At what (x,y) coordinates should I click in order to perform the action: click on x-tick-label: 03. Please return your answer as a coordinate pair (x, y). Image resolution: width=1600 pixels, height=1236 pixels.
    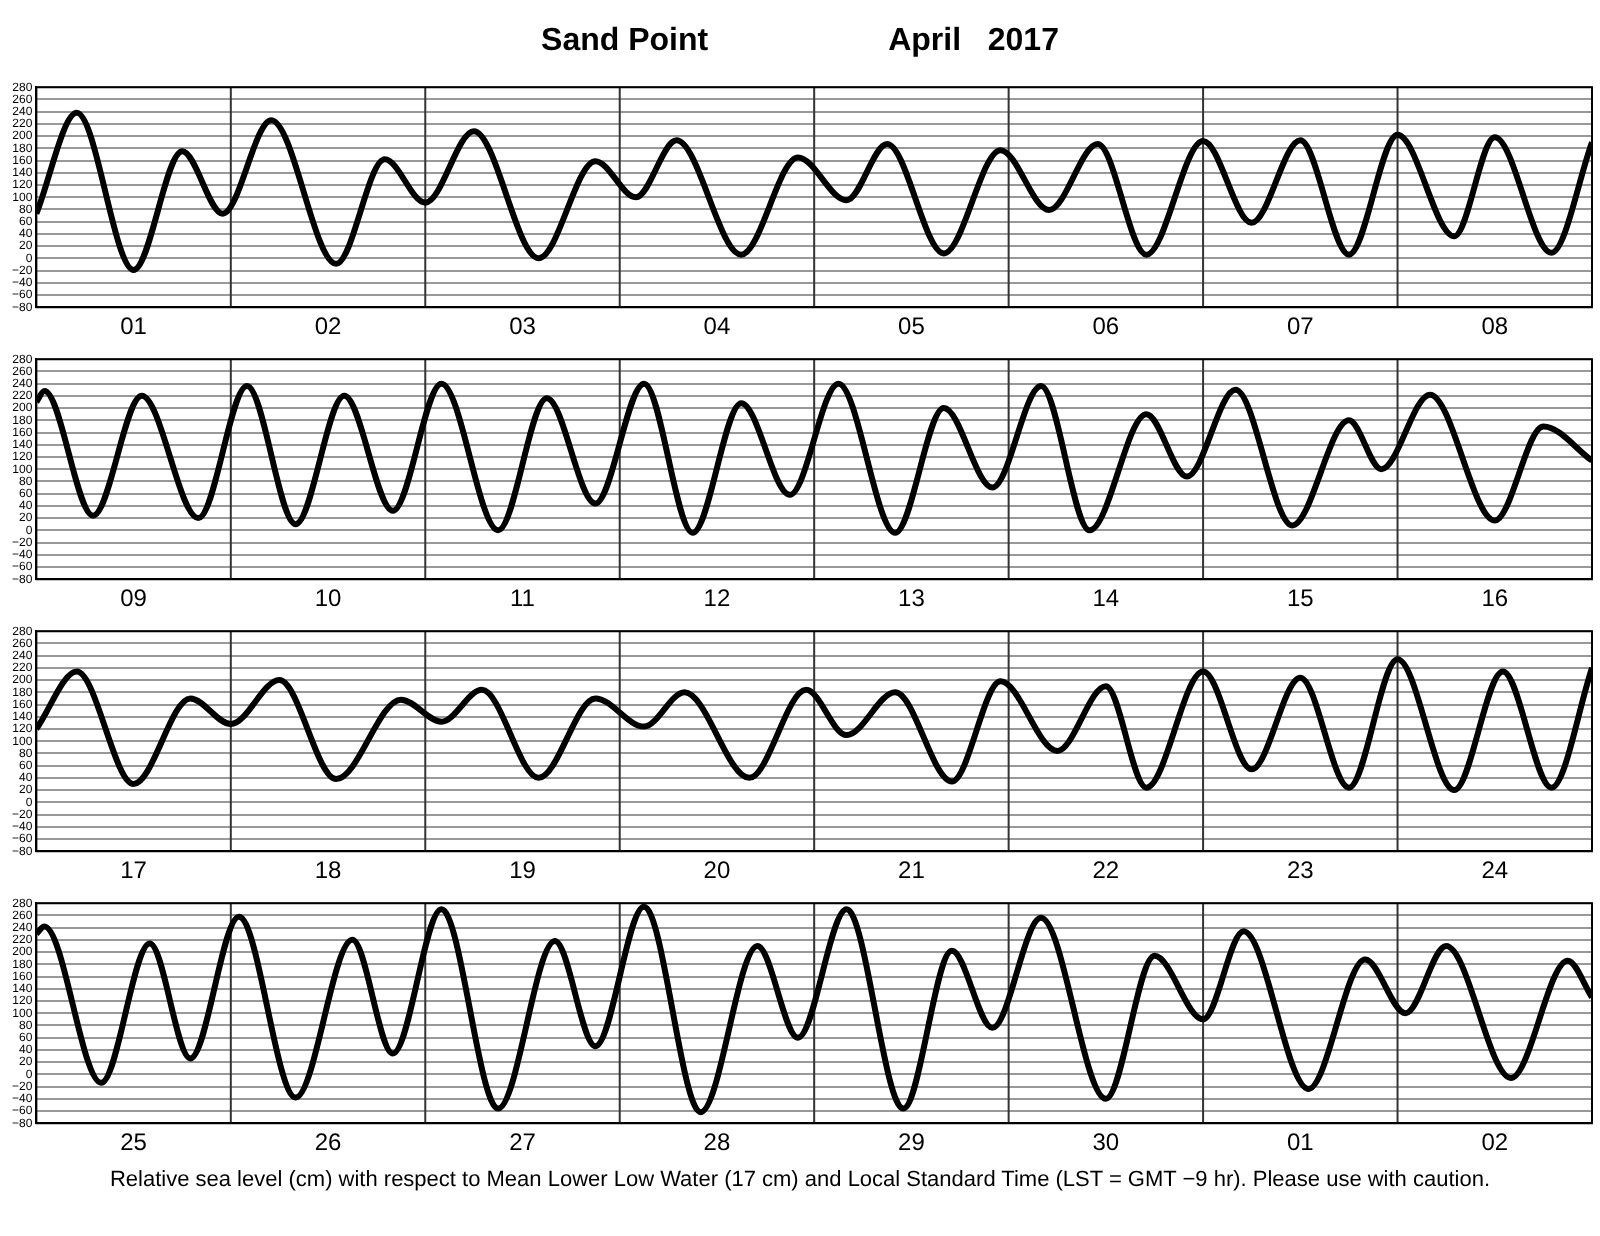
    Looking at the image, I should click on (523, 326).